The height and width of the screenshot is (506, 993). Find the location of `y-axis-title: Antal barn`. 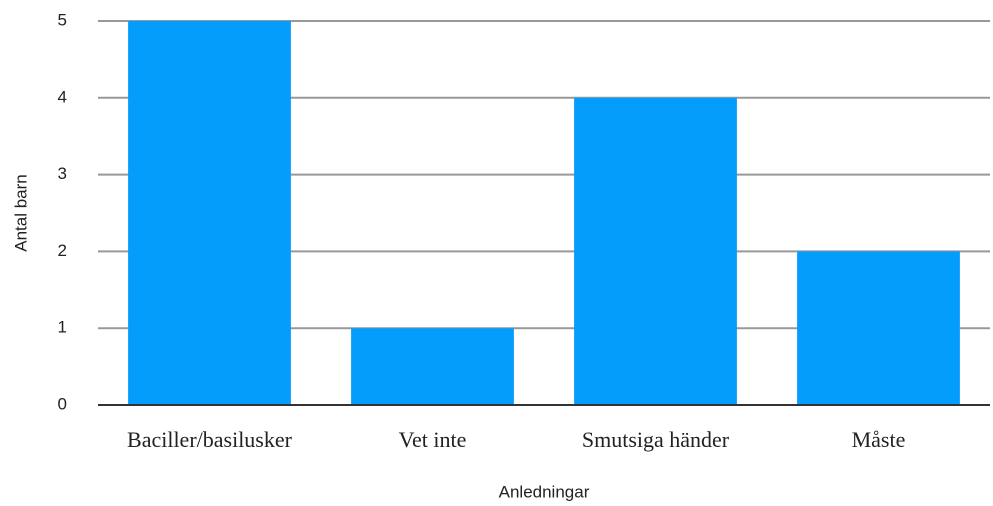

y-axis-title: Antal barn is located at coordinates (20, 213).